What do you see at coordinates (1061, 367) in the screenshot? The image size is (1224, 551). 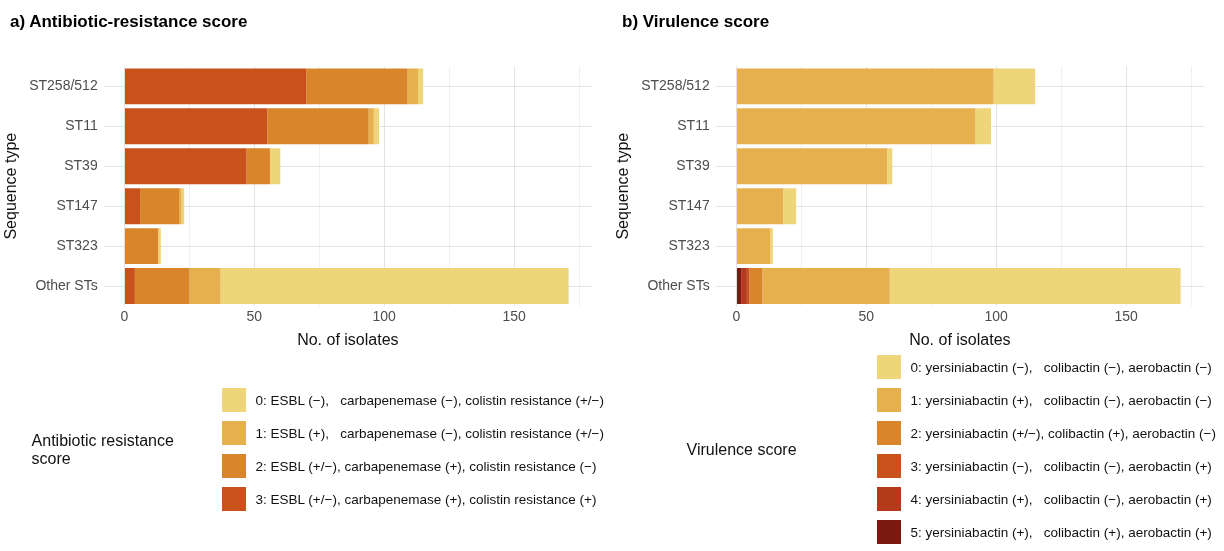 I see `legend-label: 0: yersiniabactin (−), colibactin (−), aerobactin (−)` at bounding box center [1061, 367].